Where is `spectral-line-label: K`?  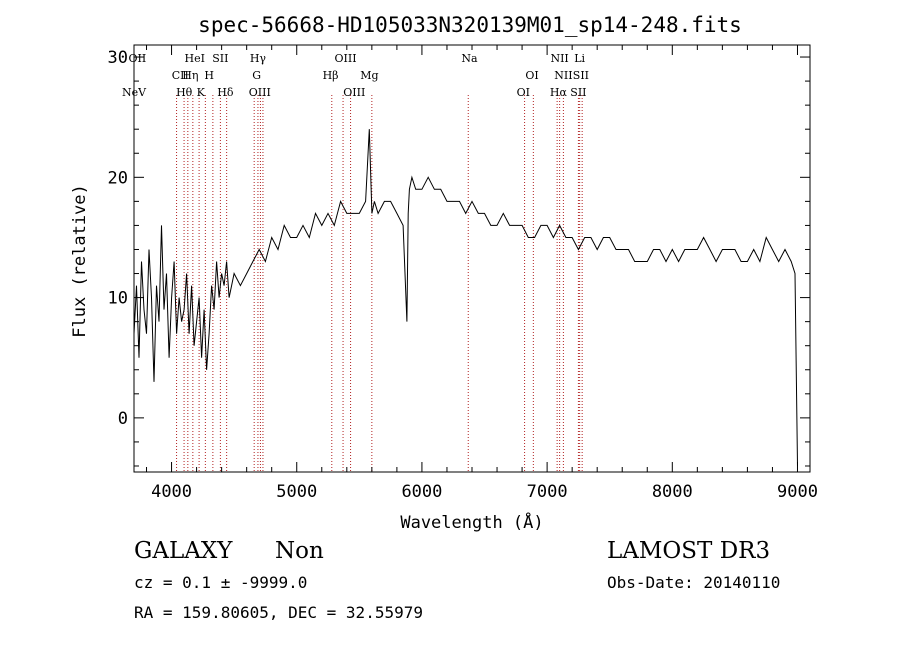 spectral-line-label: K is located at coordinates (201, 92).